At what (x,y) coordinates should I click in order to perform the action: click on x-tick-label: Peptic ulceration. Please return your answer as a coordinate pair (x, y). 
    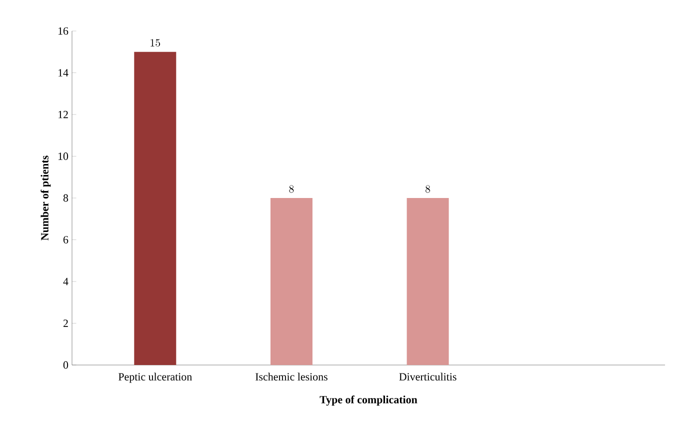
    Looking at the image, I should click on (155, 377).